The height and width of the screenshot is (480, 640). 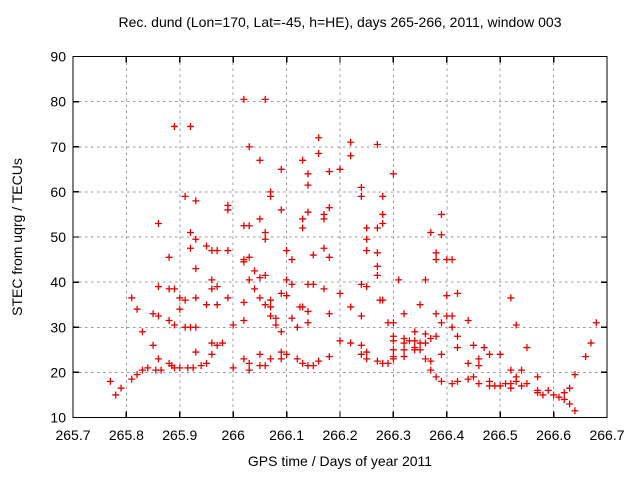 I want to click on y-axis-tick-labels: 10 20 30 40 50 60 70 80 90, so click(x=58, y=237).